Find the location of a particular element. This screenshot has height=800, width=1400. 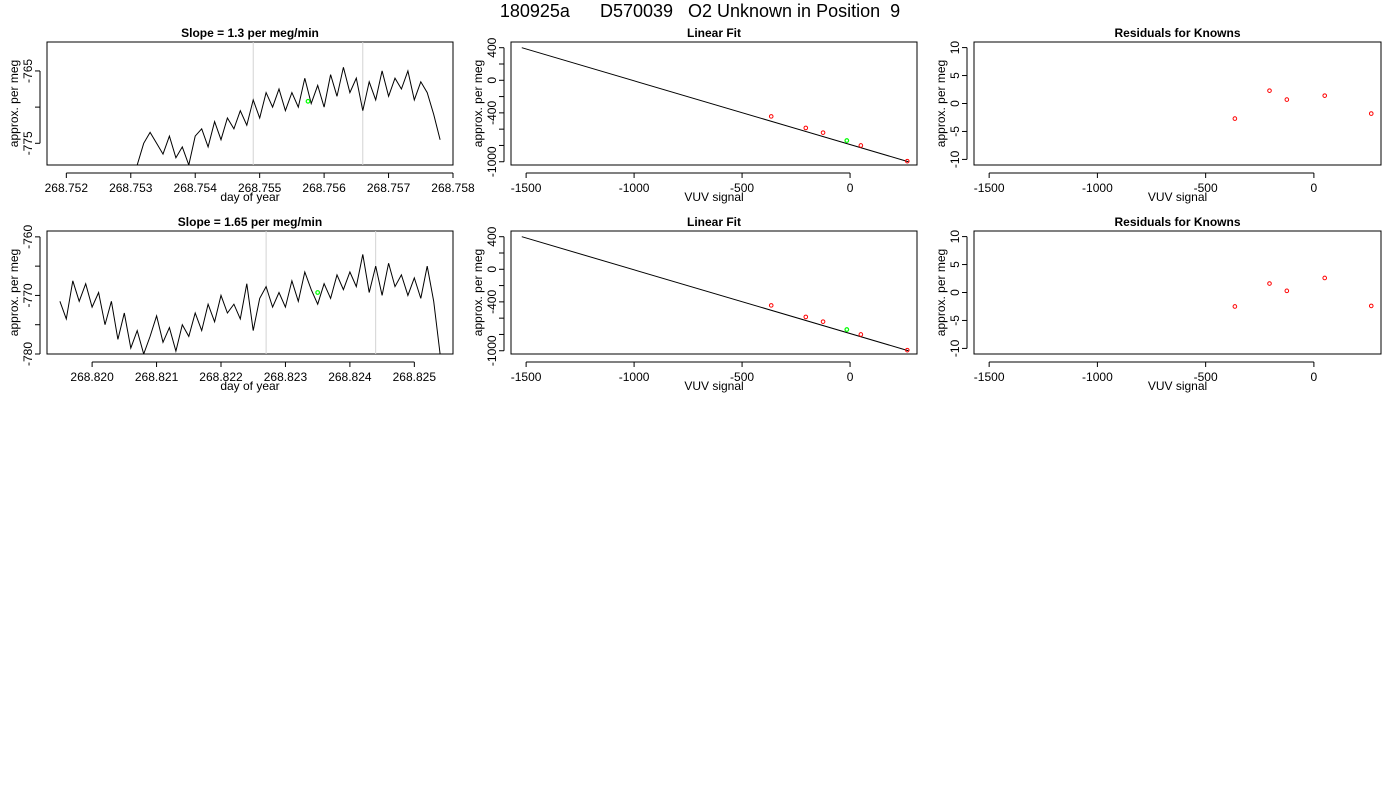

x-tick-label: -500 is located at coordinates (742, 377).